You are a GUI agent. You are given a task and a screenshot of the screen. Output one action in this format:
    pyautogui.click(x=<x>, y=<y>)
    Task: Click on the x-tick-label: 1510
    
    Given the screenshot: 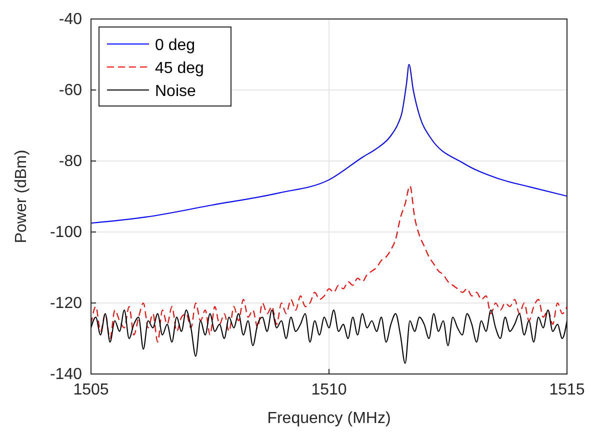 What is the action you would take?
    pyautogui.click(x=329, y=389)
    